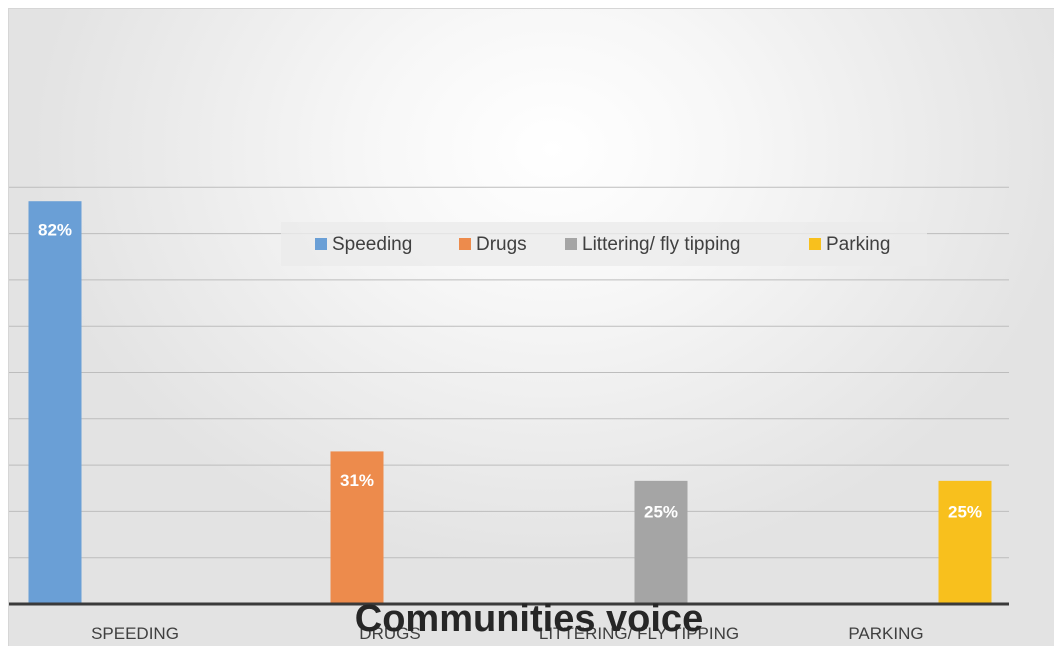 Image resolution: width=1055 pixels, height=646 pixels. What do you see at coordinates (389, 633) in the screenshot?
I see `x-tick-label: DRUGS` at bounding box center [389, 633].